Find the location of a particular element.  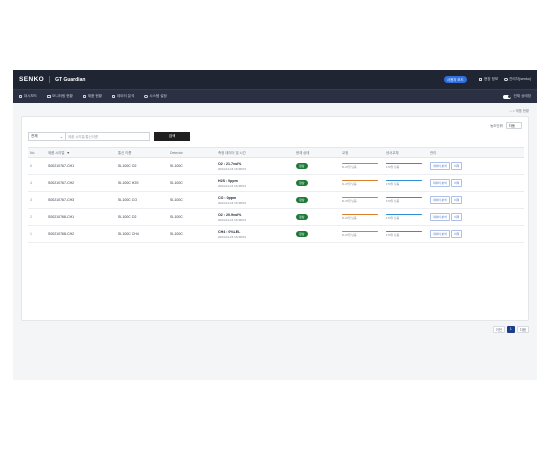

row-reading: CO : 0ppm is located at coordinates (227, 197).